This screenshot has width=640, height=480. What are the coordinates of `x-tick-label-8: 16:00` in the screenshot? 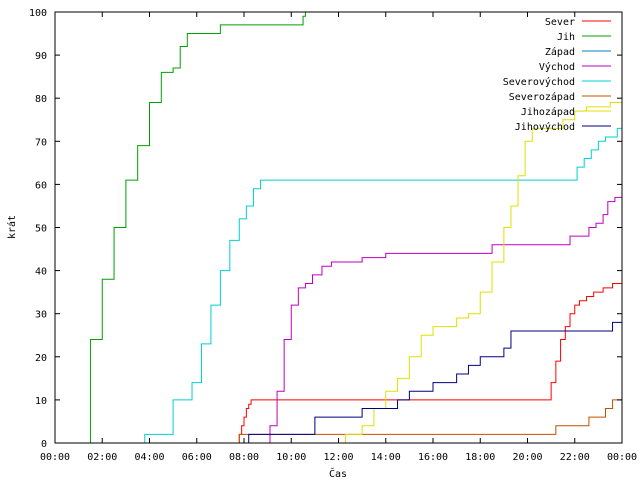 It's located at (433, 457).